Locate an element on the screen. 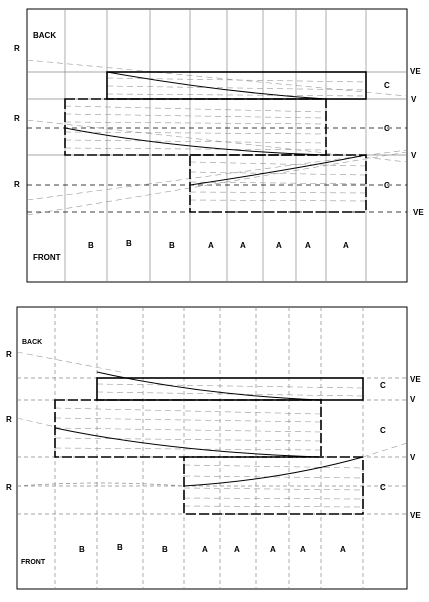  dashed-guides is located at coordinates (217, 170).